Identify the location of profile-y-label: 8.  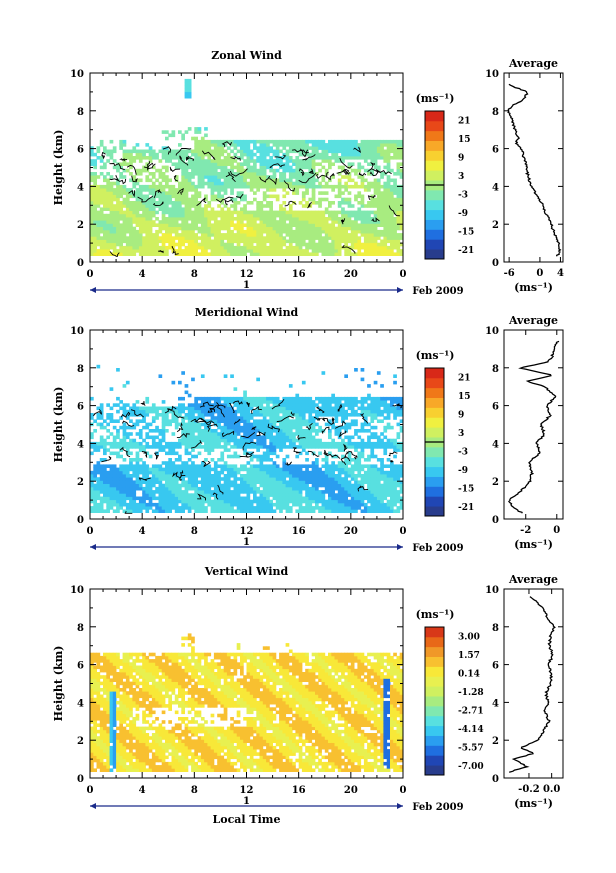
(495, 112).